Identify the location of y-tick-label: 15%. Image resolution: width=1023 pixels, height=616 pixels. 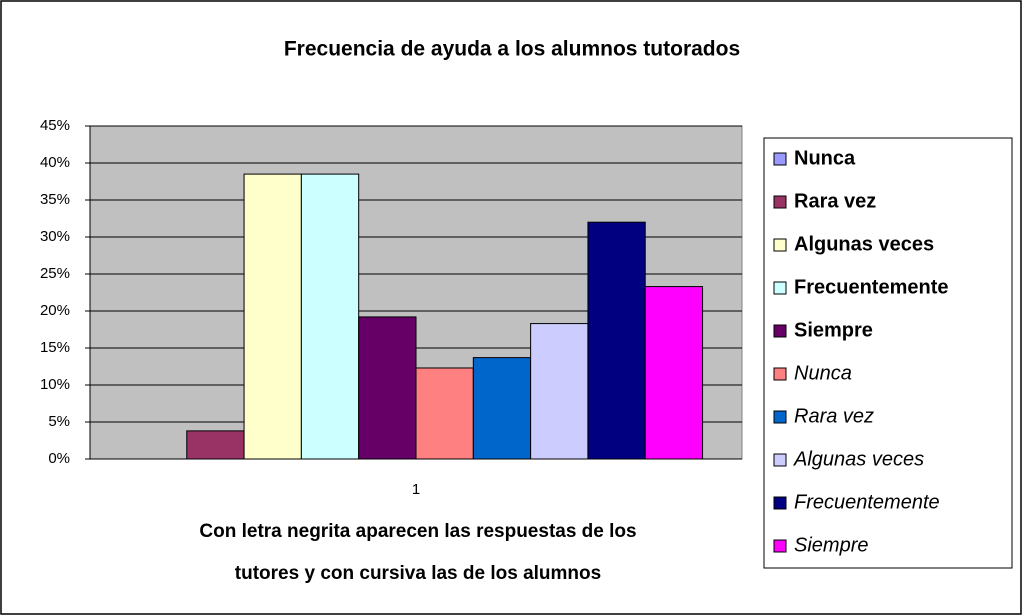
(55, 347).